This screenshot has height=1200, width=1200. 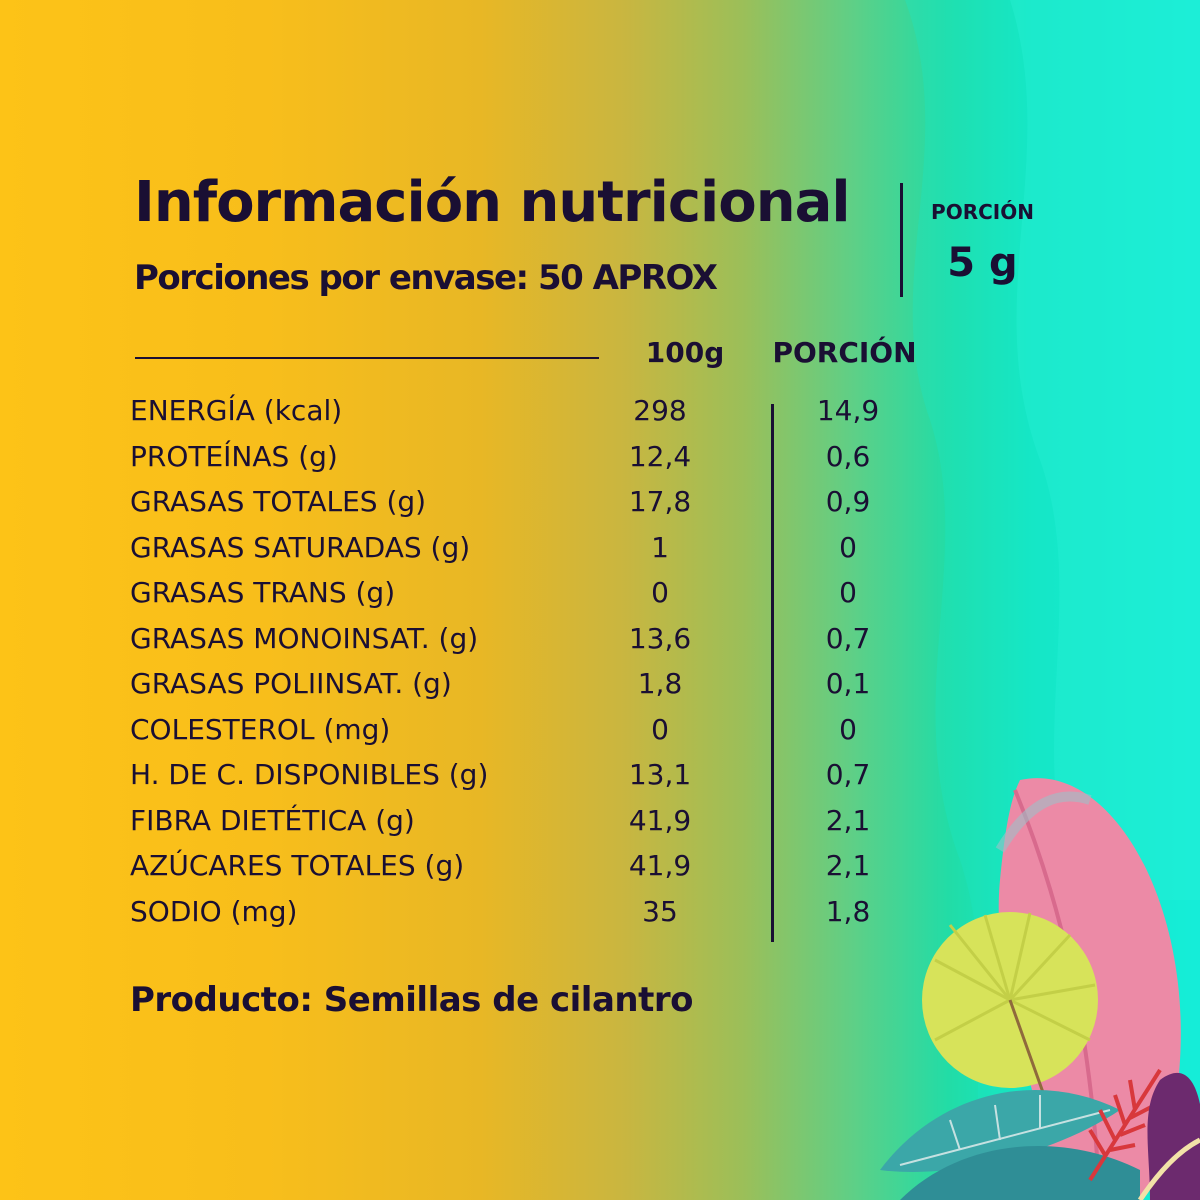 What do you see at coordinates (263, 592) in the screenshot?
I see `nutrient-name: GRASAS TRANS (g)` at bounding box center [263, 592].